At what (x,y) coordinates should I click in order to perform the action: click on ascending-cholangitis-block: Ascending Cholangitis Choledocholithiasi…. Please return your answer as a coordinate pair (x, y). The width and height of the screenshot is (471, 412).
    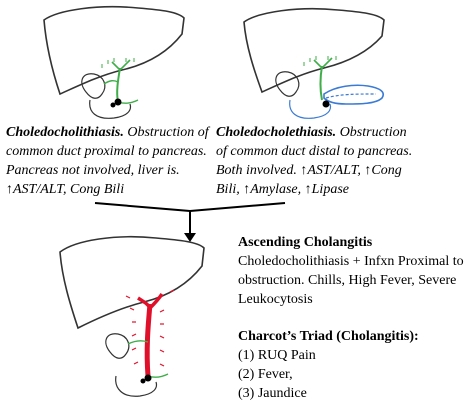
    Looking at the image, I should click on (354, 271).